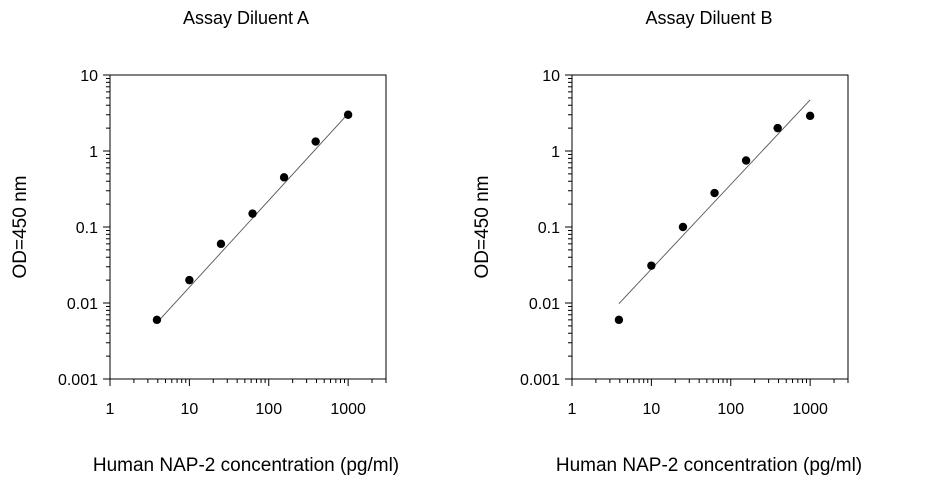 This screenshot has height=480, width=926. What do you see at coordinates (708, 18) in the screenshot?
I see `chart-2-title: Assay Diluent B` at bounding box center [708, 18].